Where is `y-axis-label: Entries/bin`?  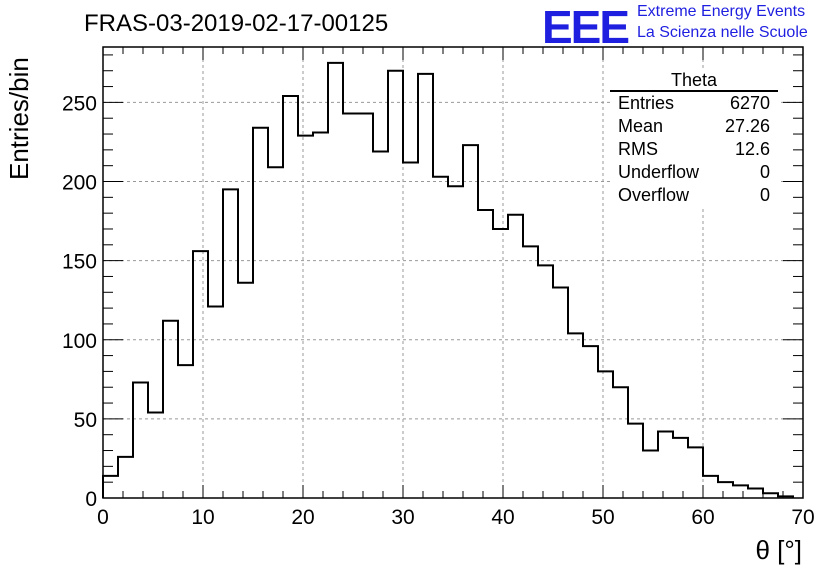
y-axis-label: Entries/bin is located at coordinates (19, 118).